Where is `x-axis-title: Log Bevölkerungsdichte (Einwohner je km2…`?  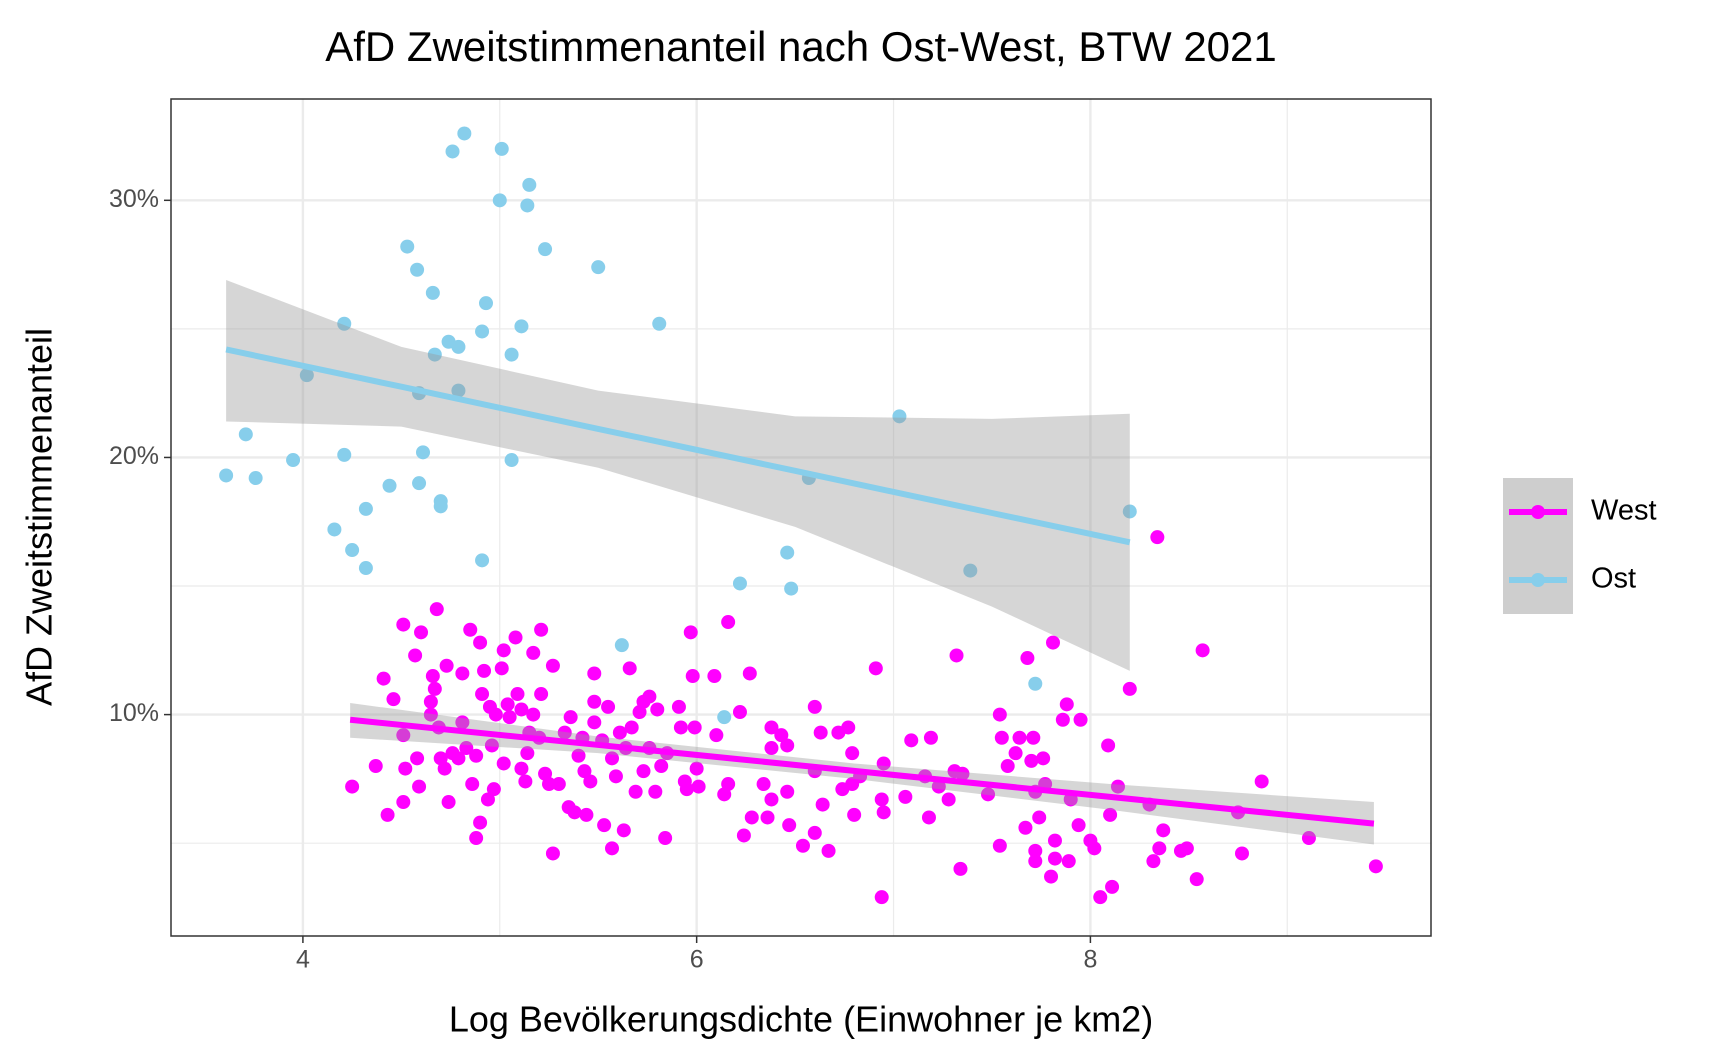 x-axis-title: Log Bevölkerungsdichte (Einwohner je km2… is located at coordinates (801, 1019).